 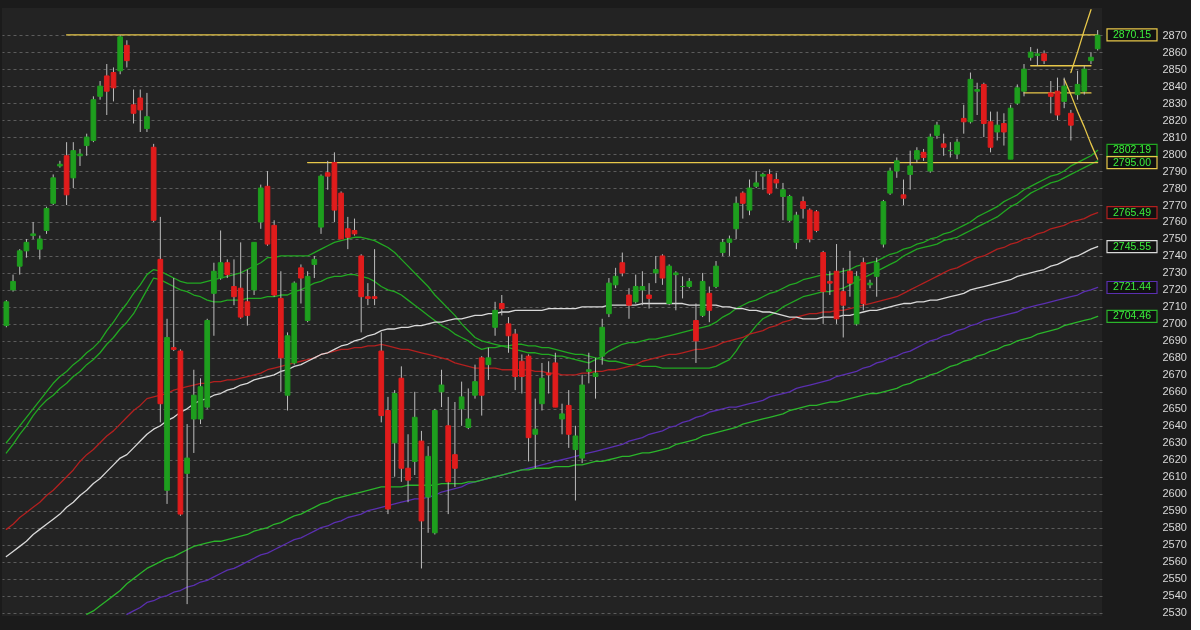 I want to click on y-tick-label: 2550, so click(x=1174, y=578).